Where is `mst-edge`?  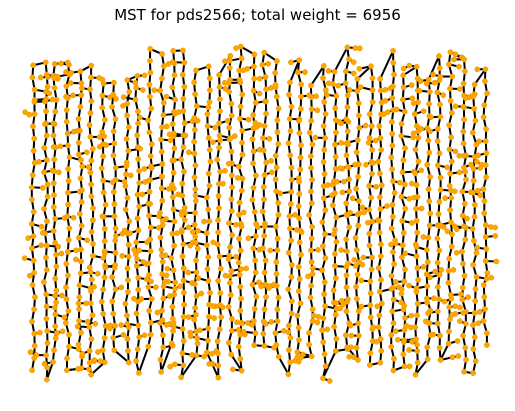 mst-edge is located at coordinates (329, 364).